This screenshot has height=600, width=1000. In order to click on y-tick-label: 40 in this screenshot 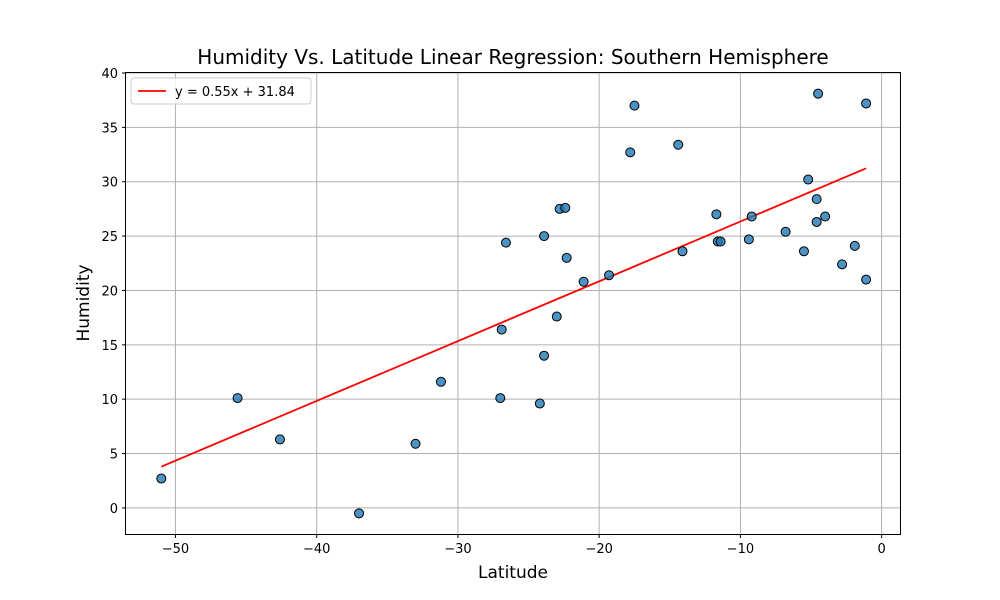, I will do `click(109, 74)`.